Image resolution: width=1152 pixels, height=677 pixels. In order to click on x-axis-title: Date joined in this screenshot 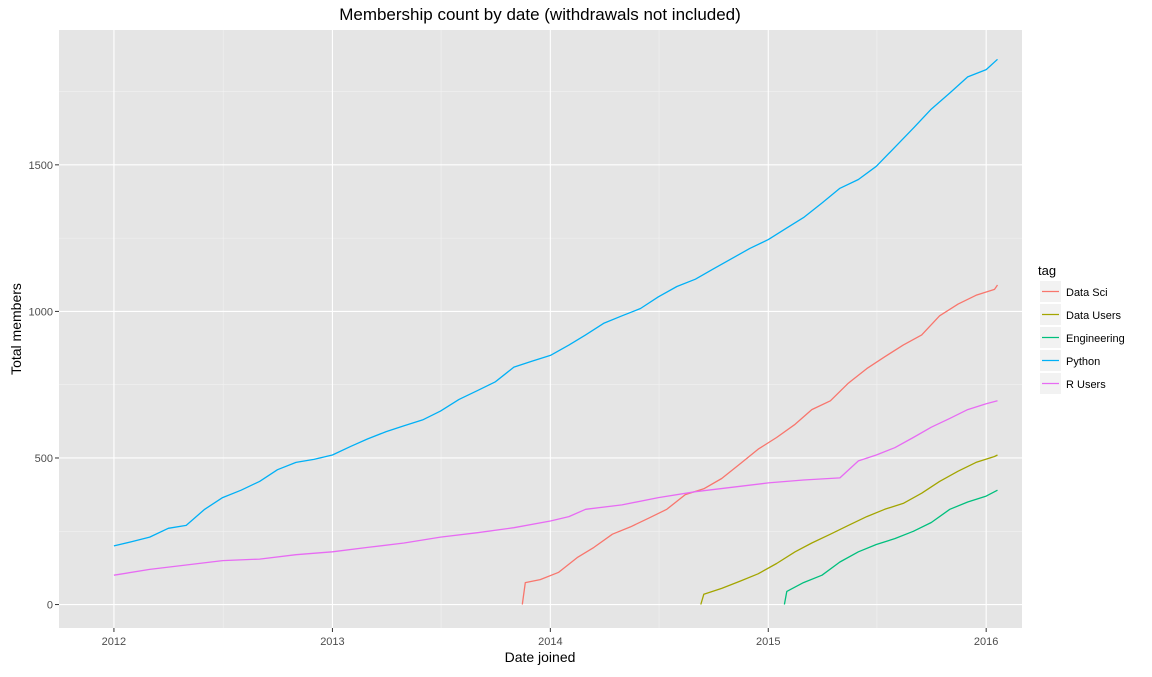, I will do `click(540, 657)`.